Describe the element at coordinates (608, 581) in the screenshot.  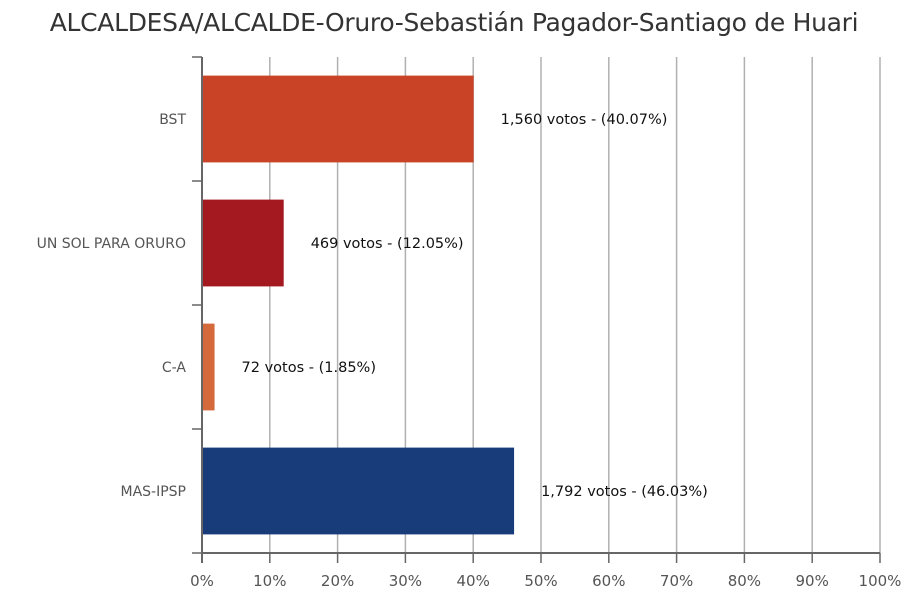
I see `x-tick-label: 60%` at that location.